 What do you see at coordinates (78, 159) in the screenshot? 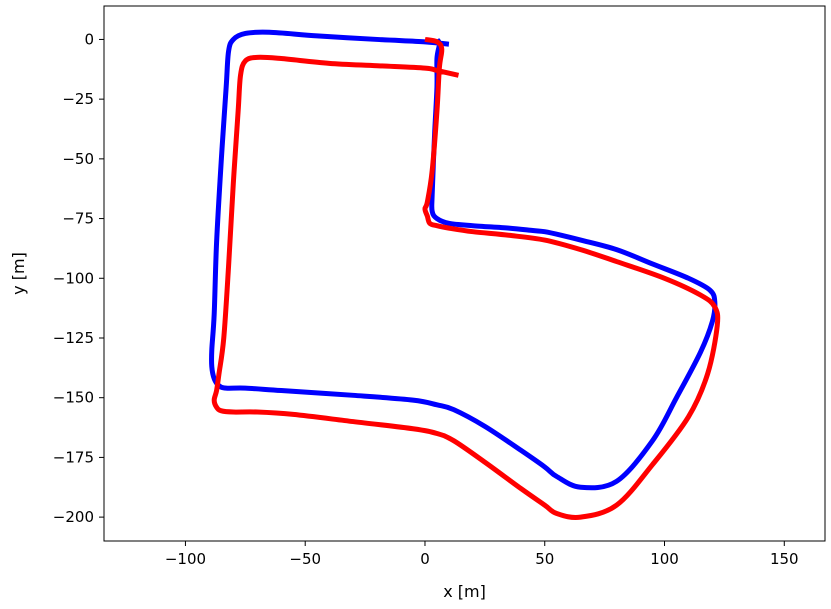
I see `y-tick-label: −50` at bounding box center [78, 159].